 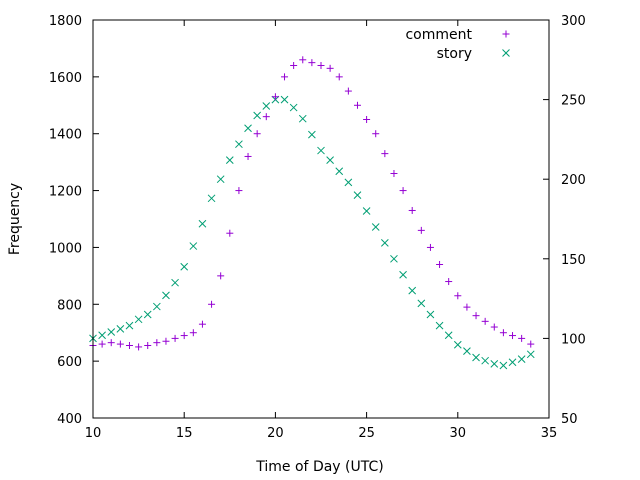 I want to click on x-tick-label: 20, so click(x=275, y=433).